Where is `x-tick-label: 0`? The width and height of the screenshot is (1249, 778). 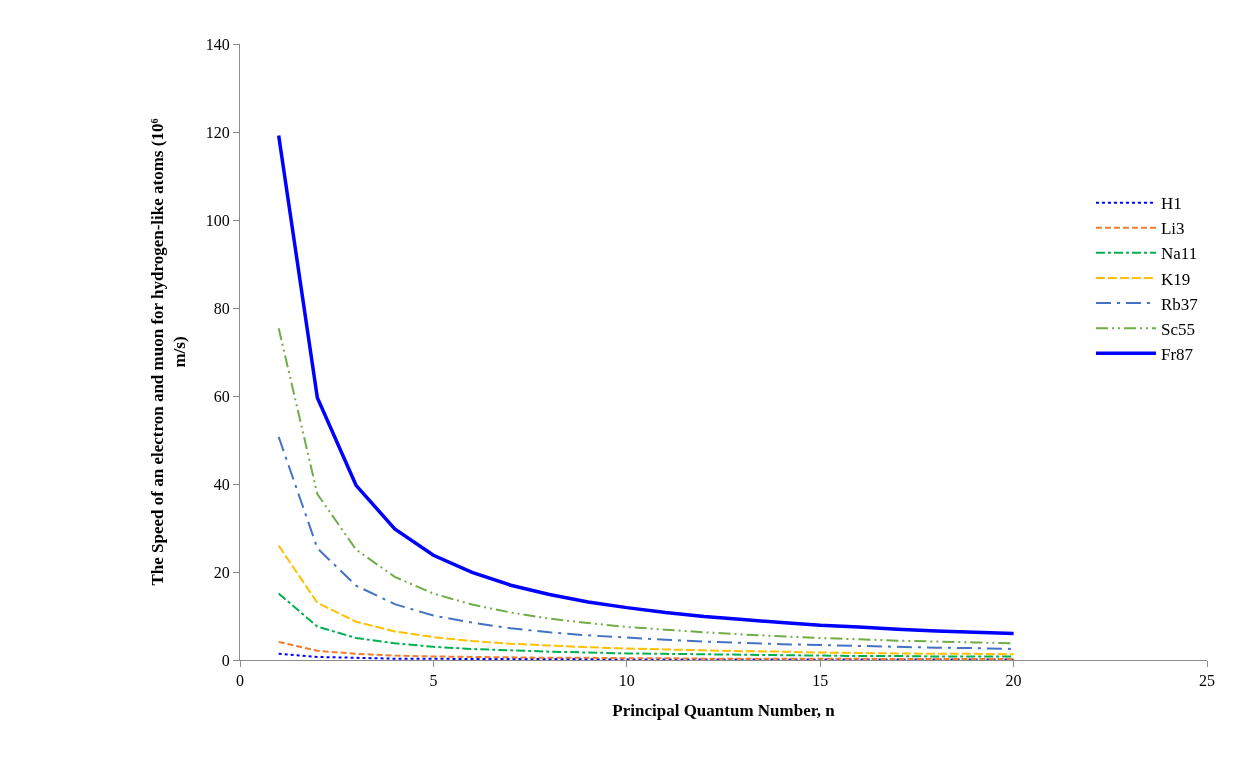 x-tick-label: 0 is located at coordinates (240, 681).